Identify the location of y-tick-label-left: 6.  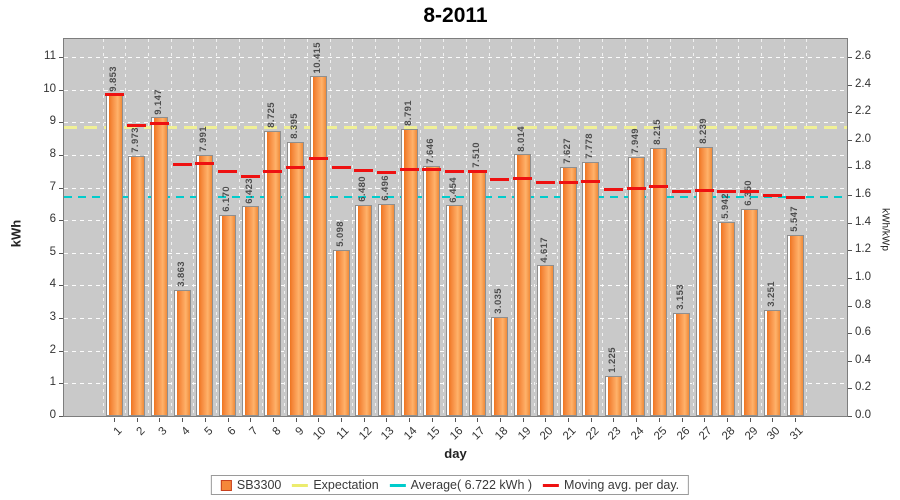
(52, 219).